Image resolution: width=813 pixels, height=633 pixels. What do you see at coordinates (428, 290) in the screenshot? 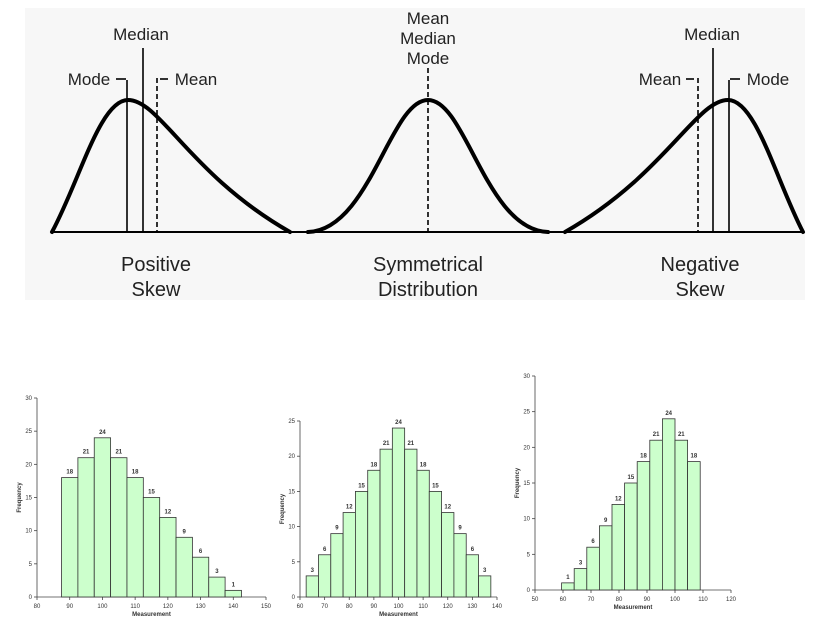
I see `caption: Distribution` at bounding box center [428, 290].